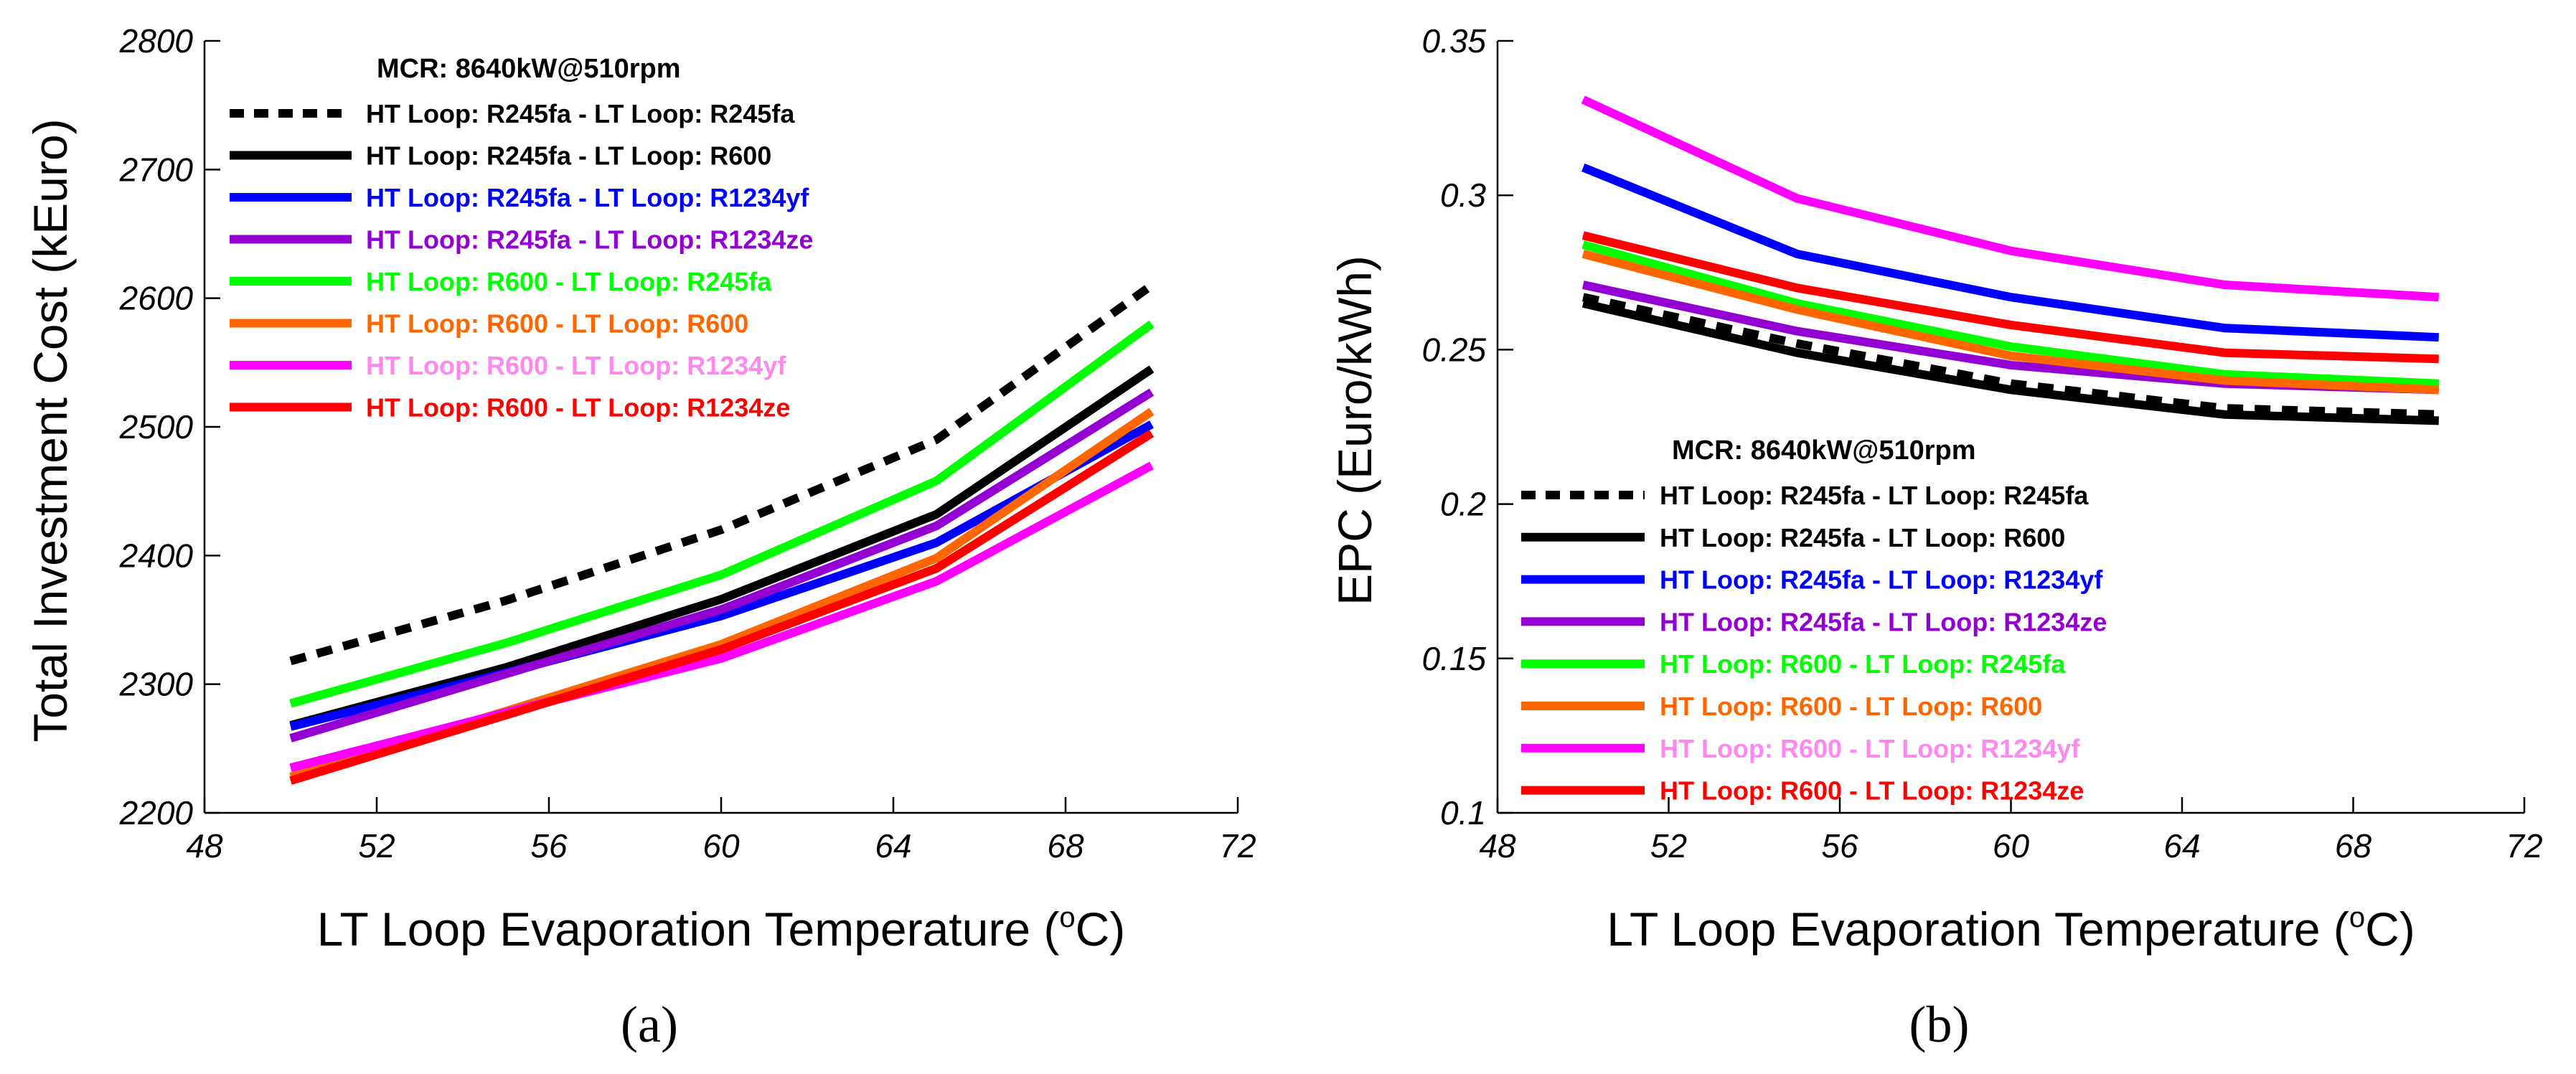  What do you see at coordinates (1463, 504) in the screenshot?
I see `y-tick-label: 0.2` at bounding box center [1463, 504].